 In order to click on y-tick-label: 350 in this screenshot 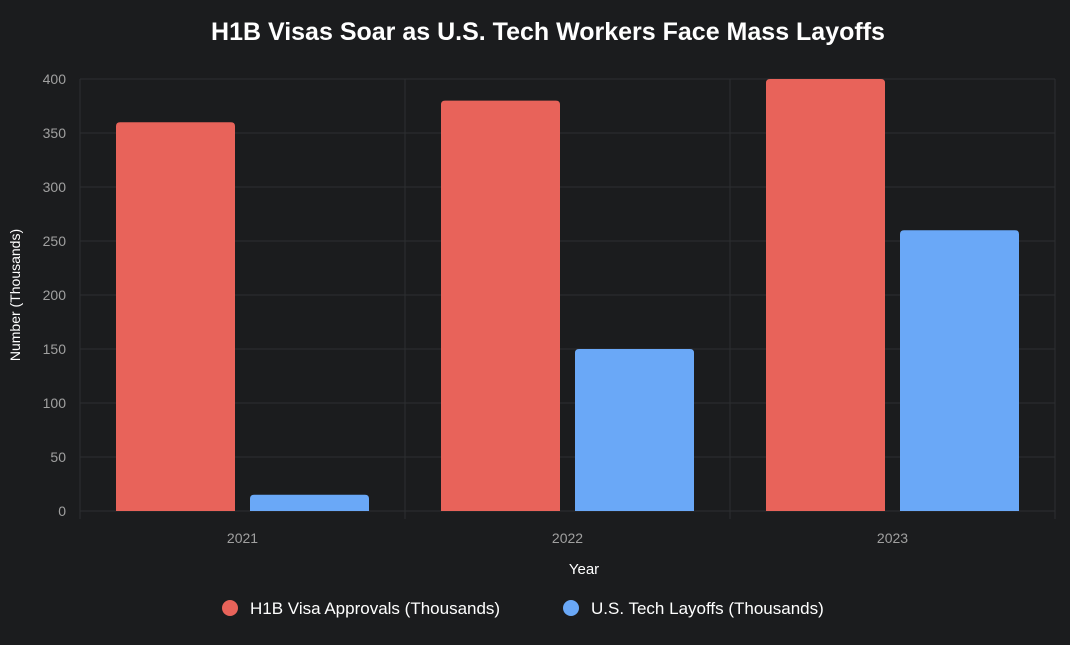, I will do `click(55, 133)`.